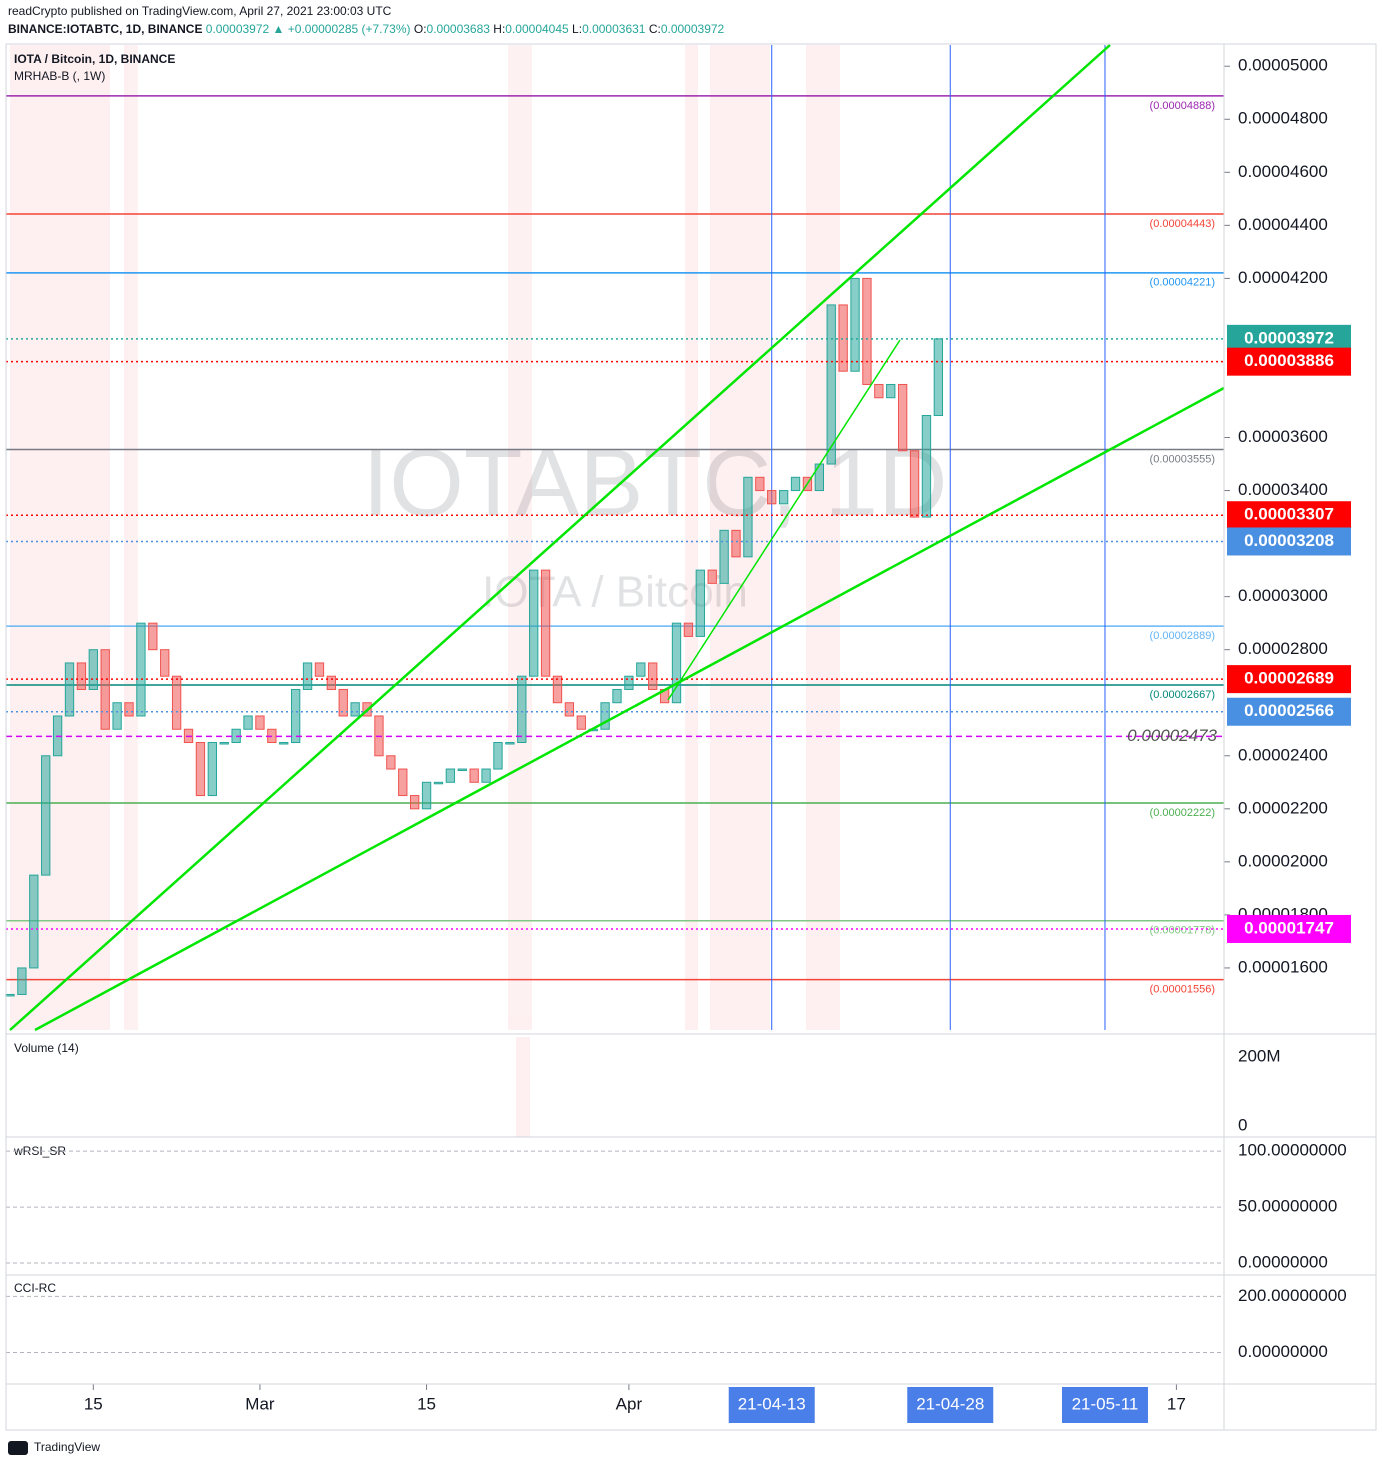  What do you see at coordinates (459, 29) in the screenshot?
I see `open: 0.00003683` at bounding box center [459, 29].